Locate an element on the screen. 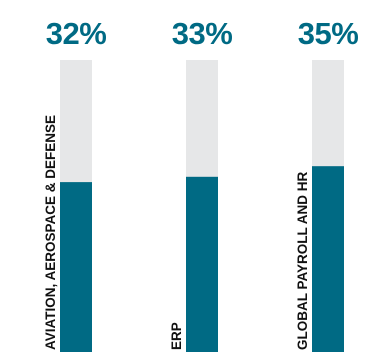 The width and height of the screenshot is (366, 352). category-label: AVIATION, AEROSPACE & DEFENSE is located at coordinates (50, 232).